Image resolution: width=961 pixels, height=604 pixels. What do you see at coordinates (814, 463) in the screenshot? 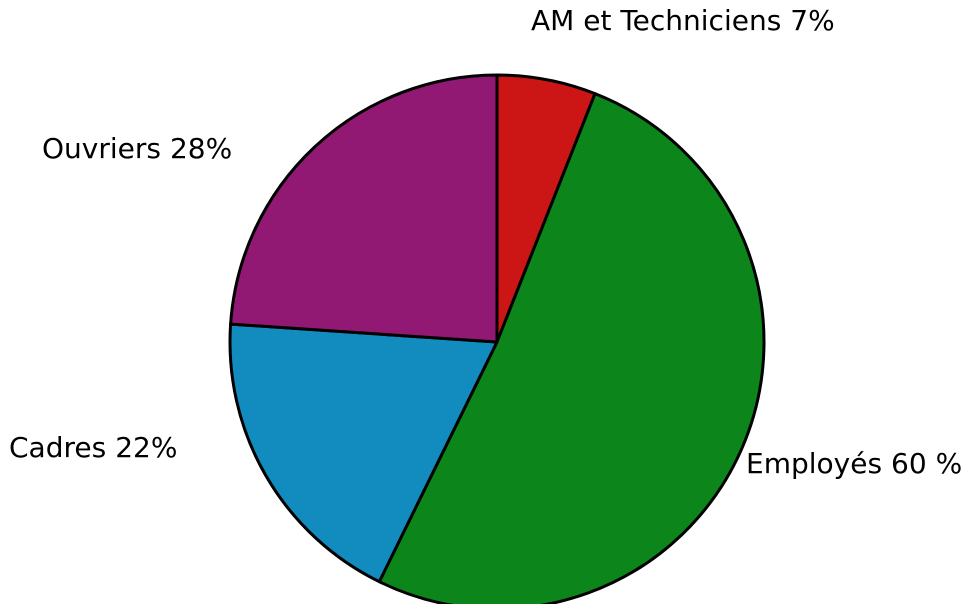
I see `category-name: Employés` at bounding box center [814, 463].